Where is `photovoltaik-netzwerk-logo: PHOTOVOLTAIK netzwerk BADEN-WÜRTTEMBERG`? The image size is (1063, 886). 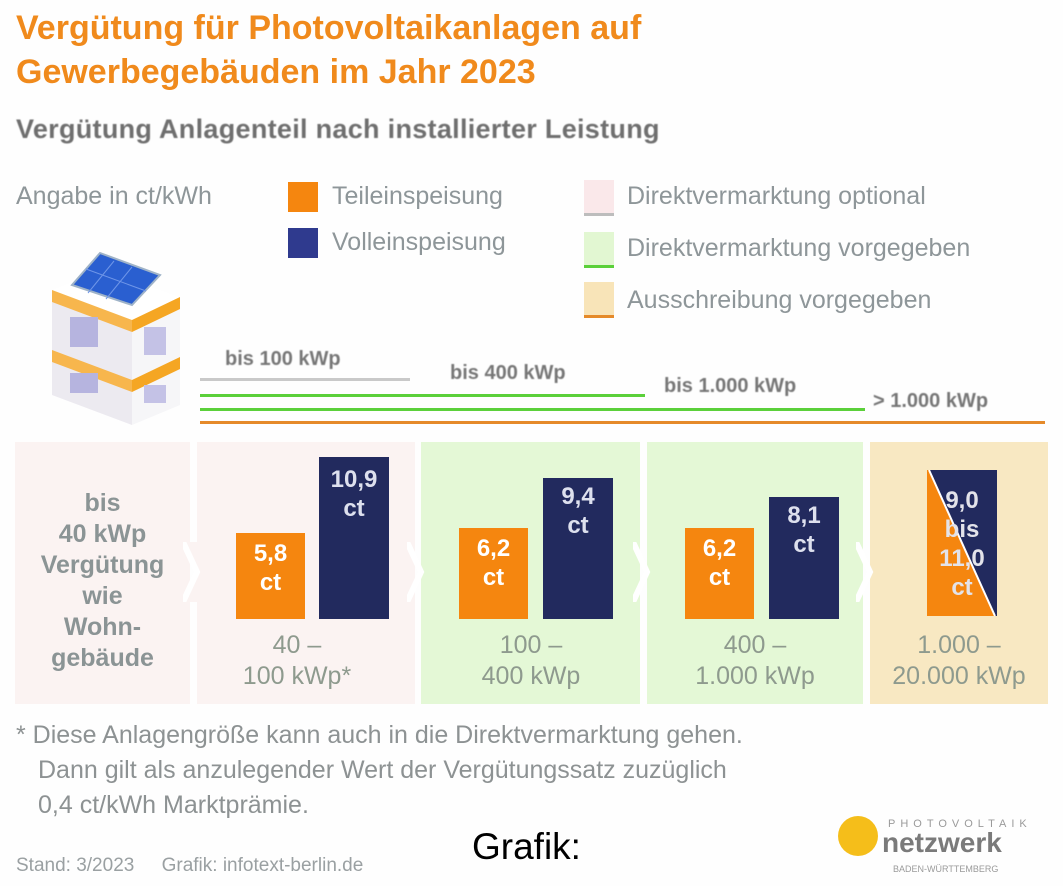
photovoltaik-netzwerk-logo: PHOTOVOLTAIK netzwerk BADEN-WÜRTTEMBERG is located at coordinates (945, 845).